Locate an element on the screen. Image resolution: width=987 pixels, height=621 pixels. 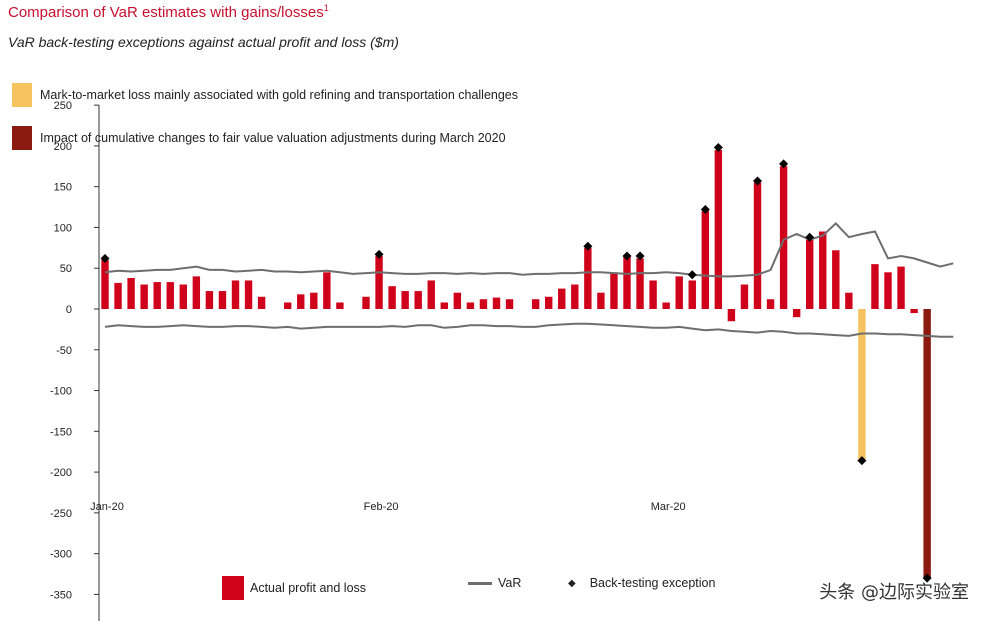
gold-swatch is located at coordinates (22, 95).